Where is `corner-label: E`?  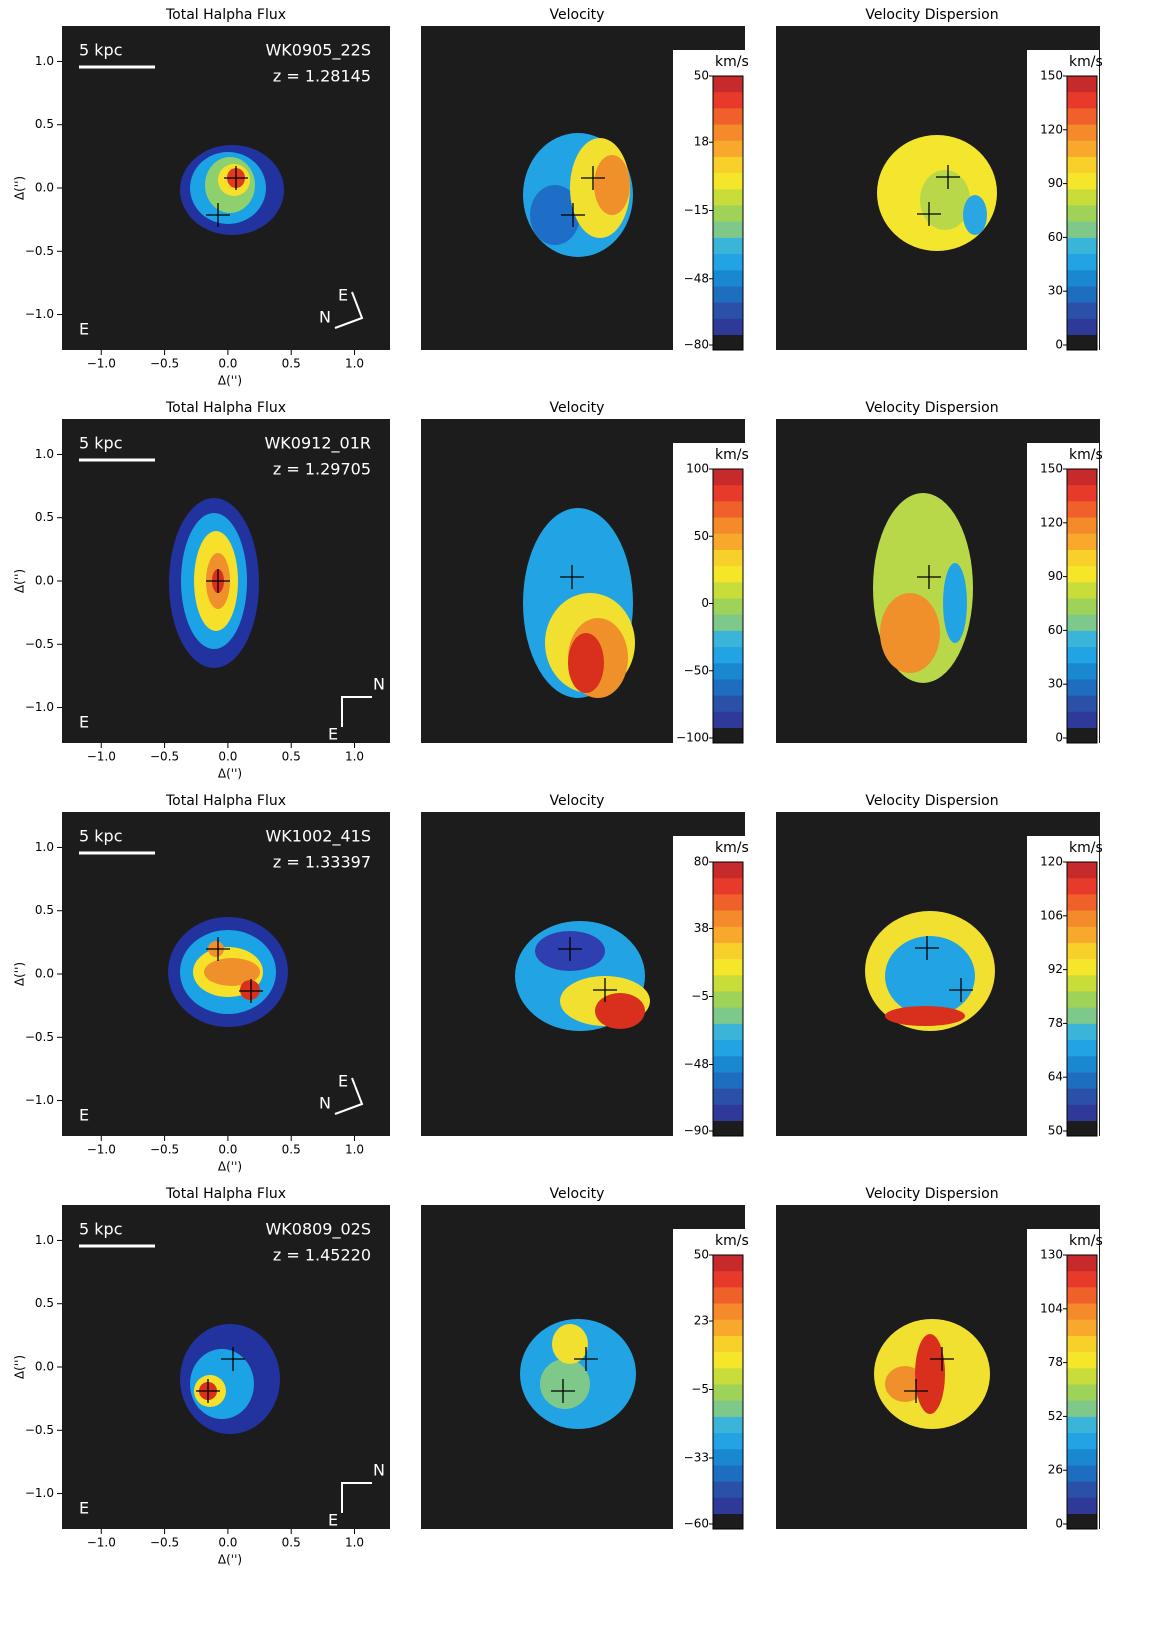
corner-label: E is located at coordinates (84, 1115).